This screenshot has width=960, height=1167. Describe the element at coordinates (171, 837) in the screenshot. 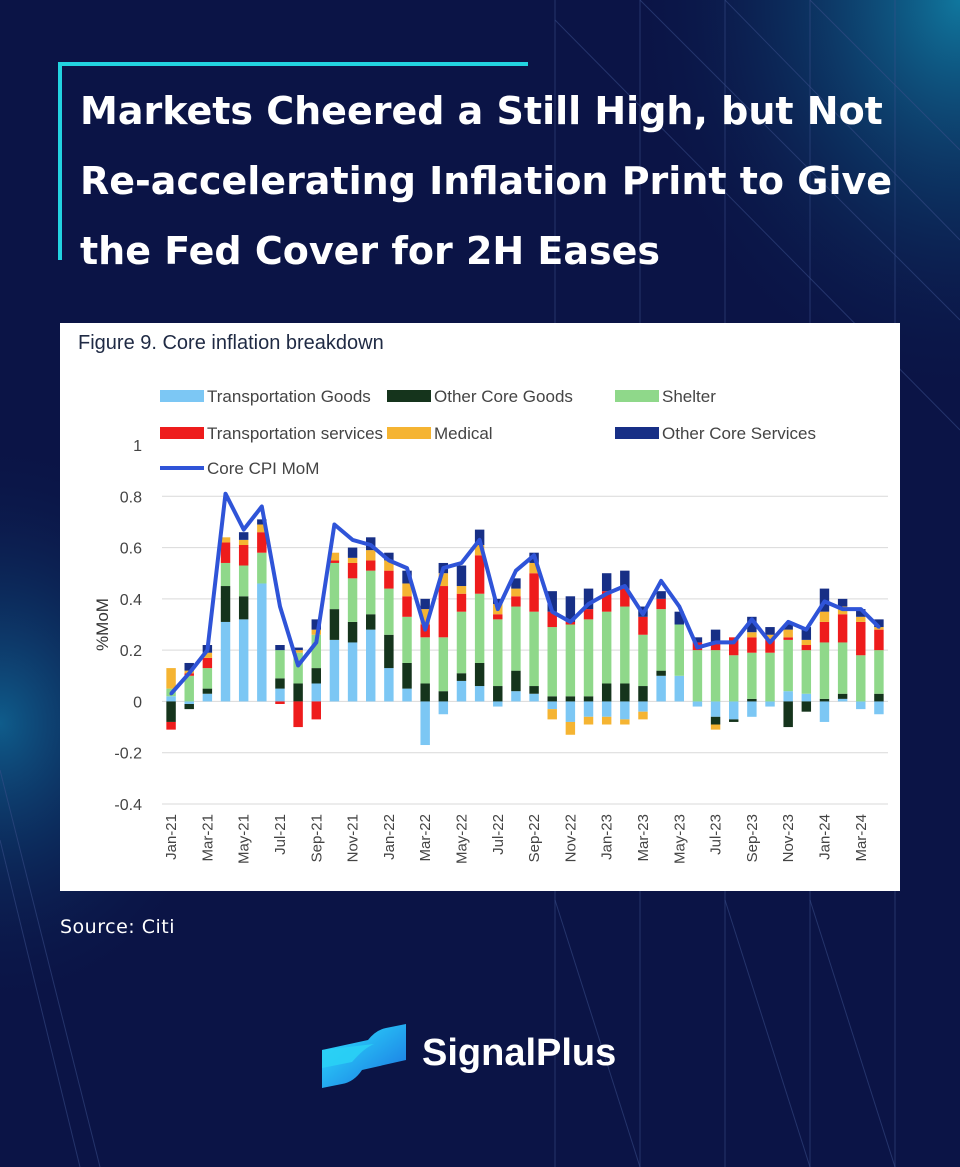

I see `x-tick-label: Jan-21` at that location.